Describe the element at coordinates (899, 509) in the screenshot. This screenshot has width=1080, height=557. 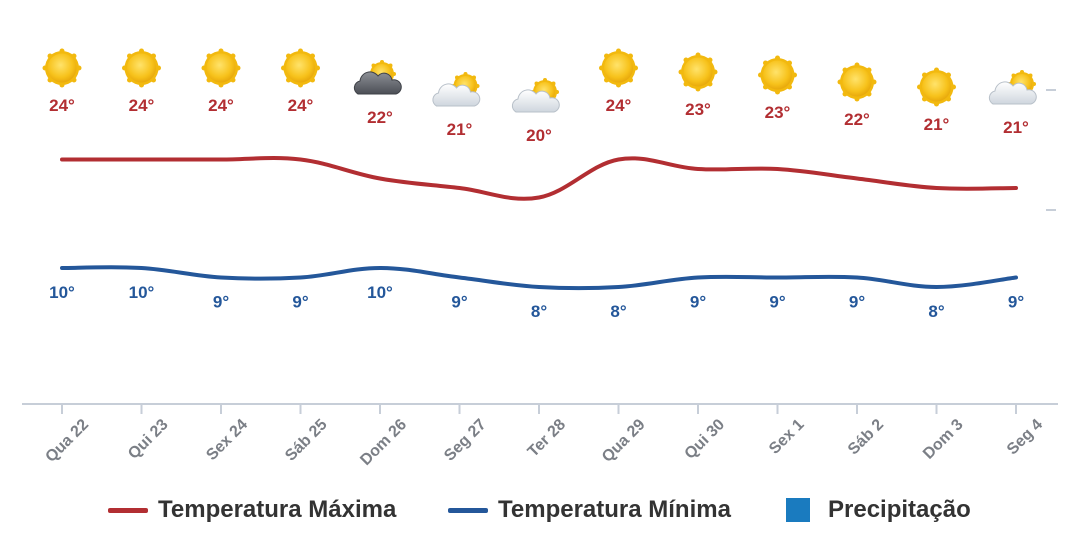
I see `legend-precipitation-label: Precipitação` at that location.